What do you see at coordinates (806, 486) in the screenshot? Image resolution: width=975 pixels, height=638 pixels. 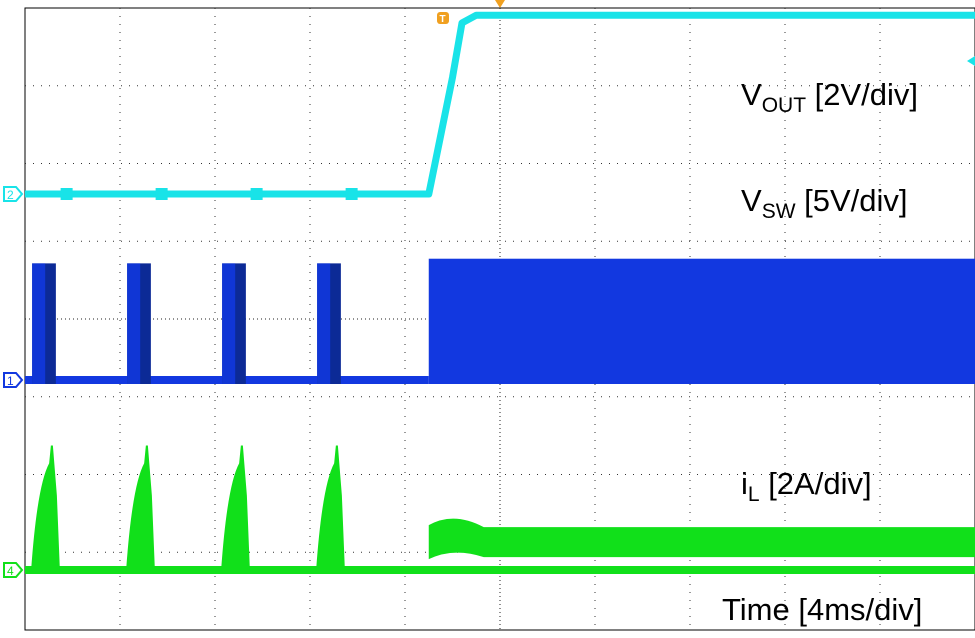 I see `il-label: iL [2A/div]` at bounding box center [806, 486].